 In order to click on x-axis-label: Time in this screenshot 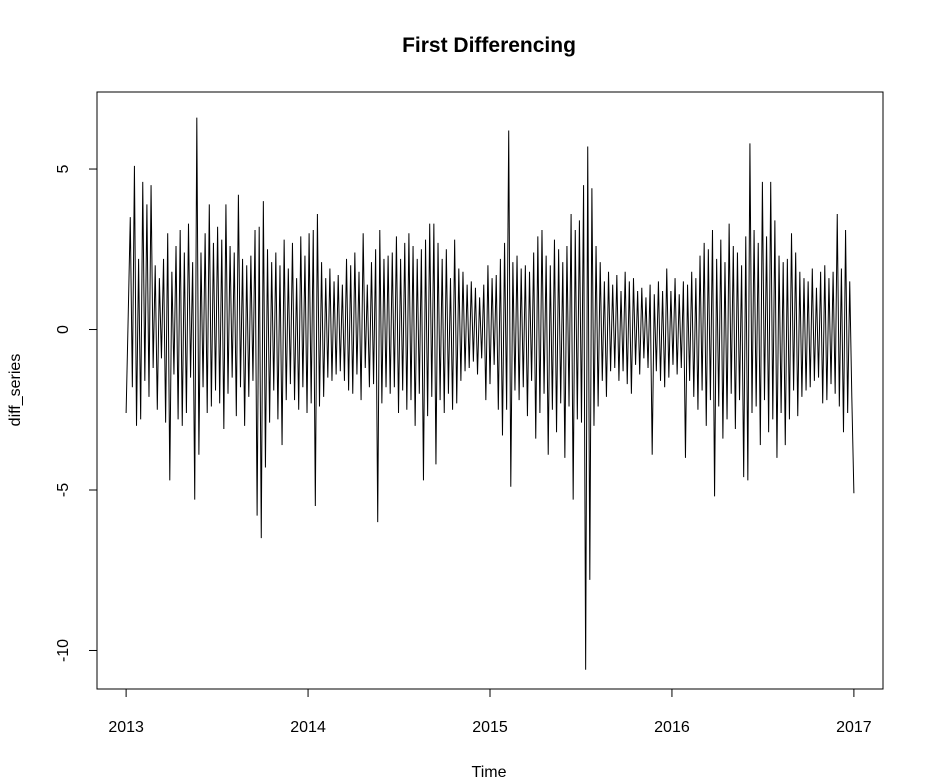, I will do `click(489, 772)`.